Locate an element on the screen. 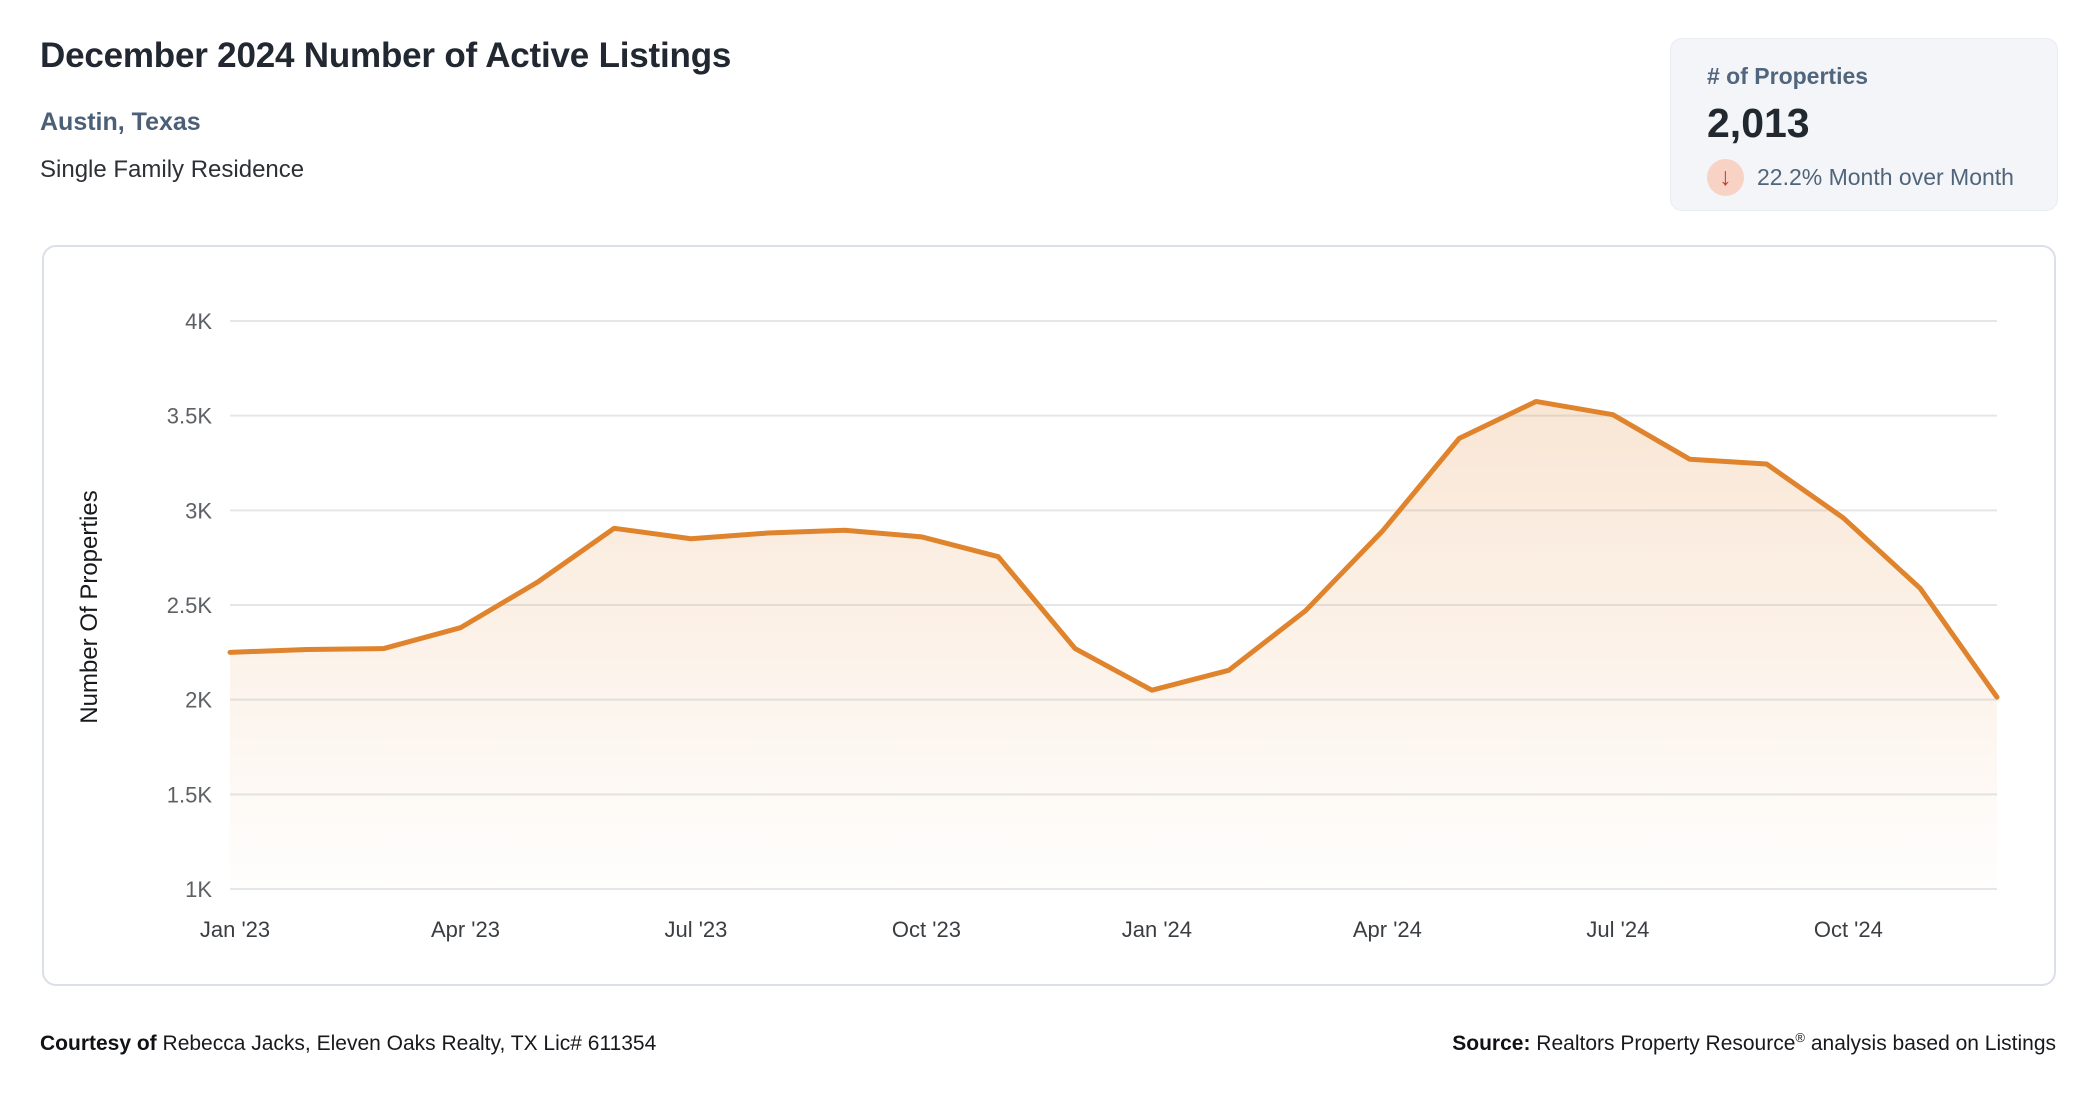  page-title: December 2024 Number of Active Listings is located at coordinates (386, 55).